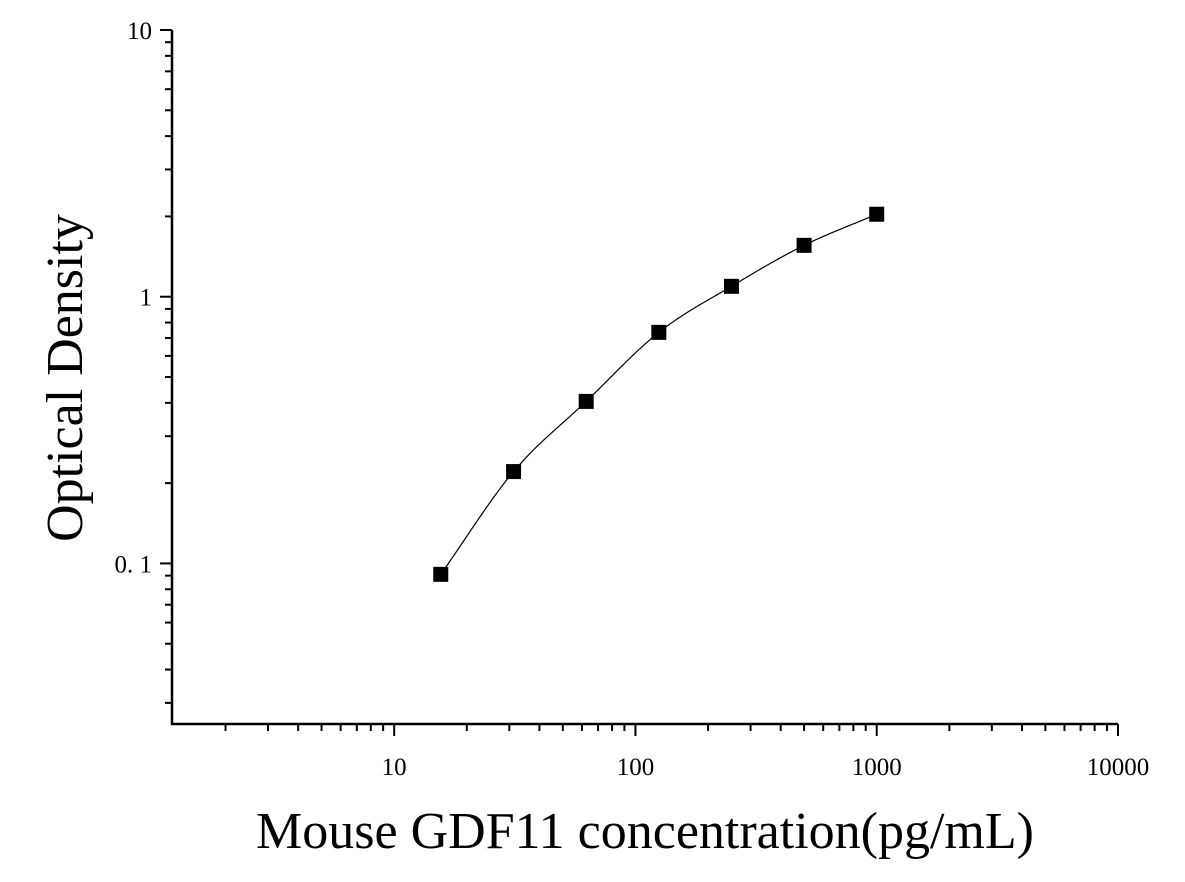 This screenshot has height=882, width=1185. Describe the element at coordinates (645, 831) in the screenshot. I see `x-axis-title: Mouse GDF11 concentration(pg/mL)` at that location.